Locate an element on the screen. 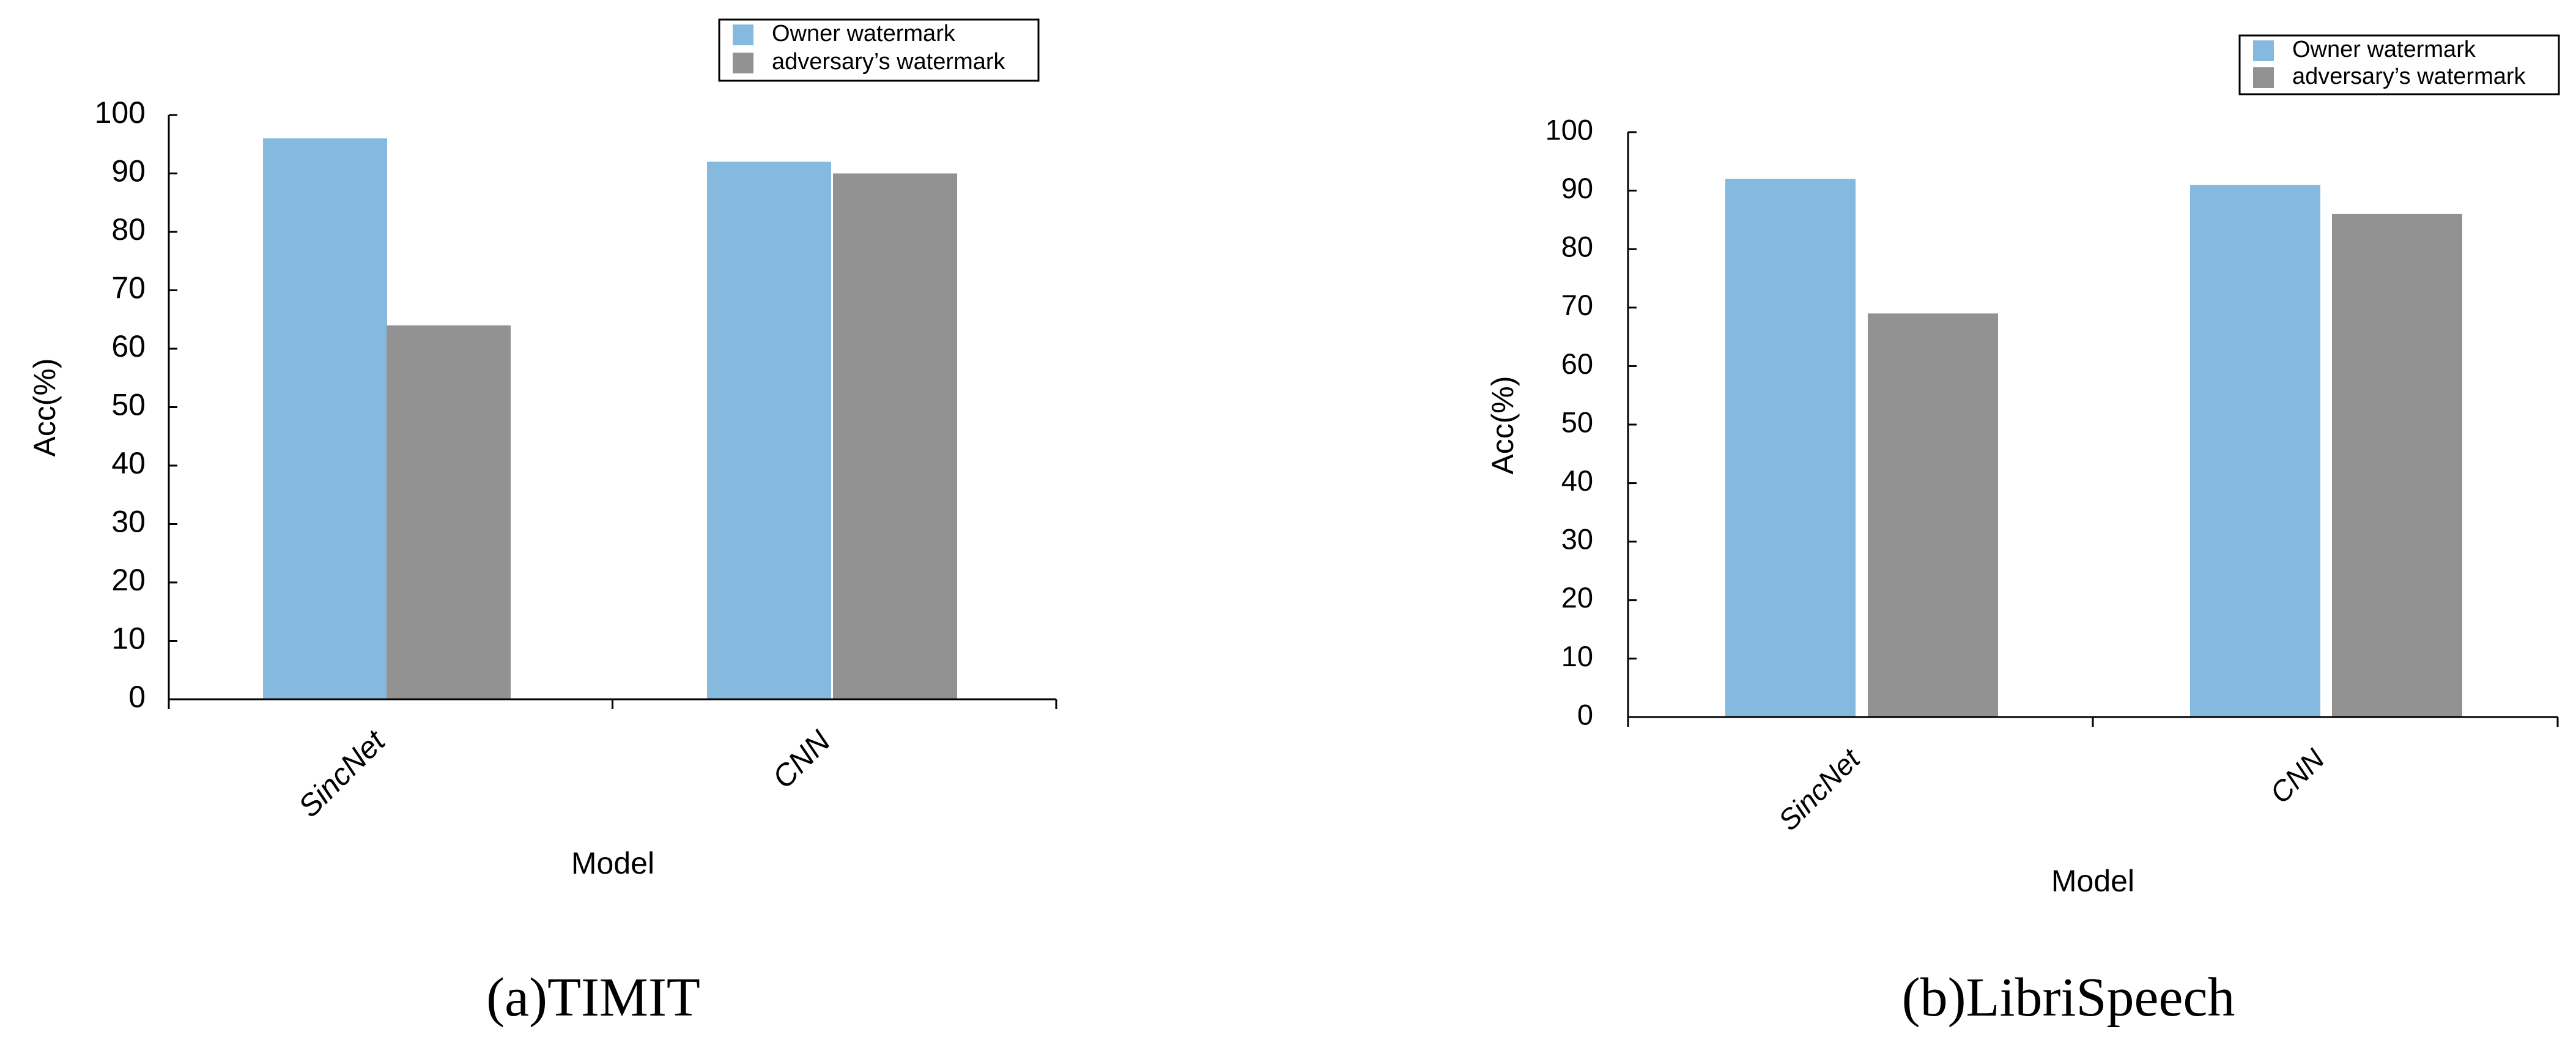 This screenshot has width=2576, height=1048. legend: Owner watermark adversary’s watermark is located at coordinates (879, 50).